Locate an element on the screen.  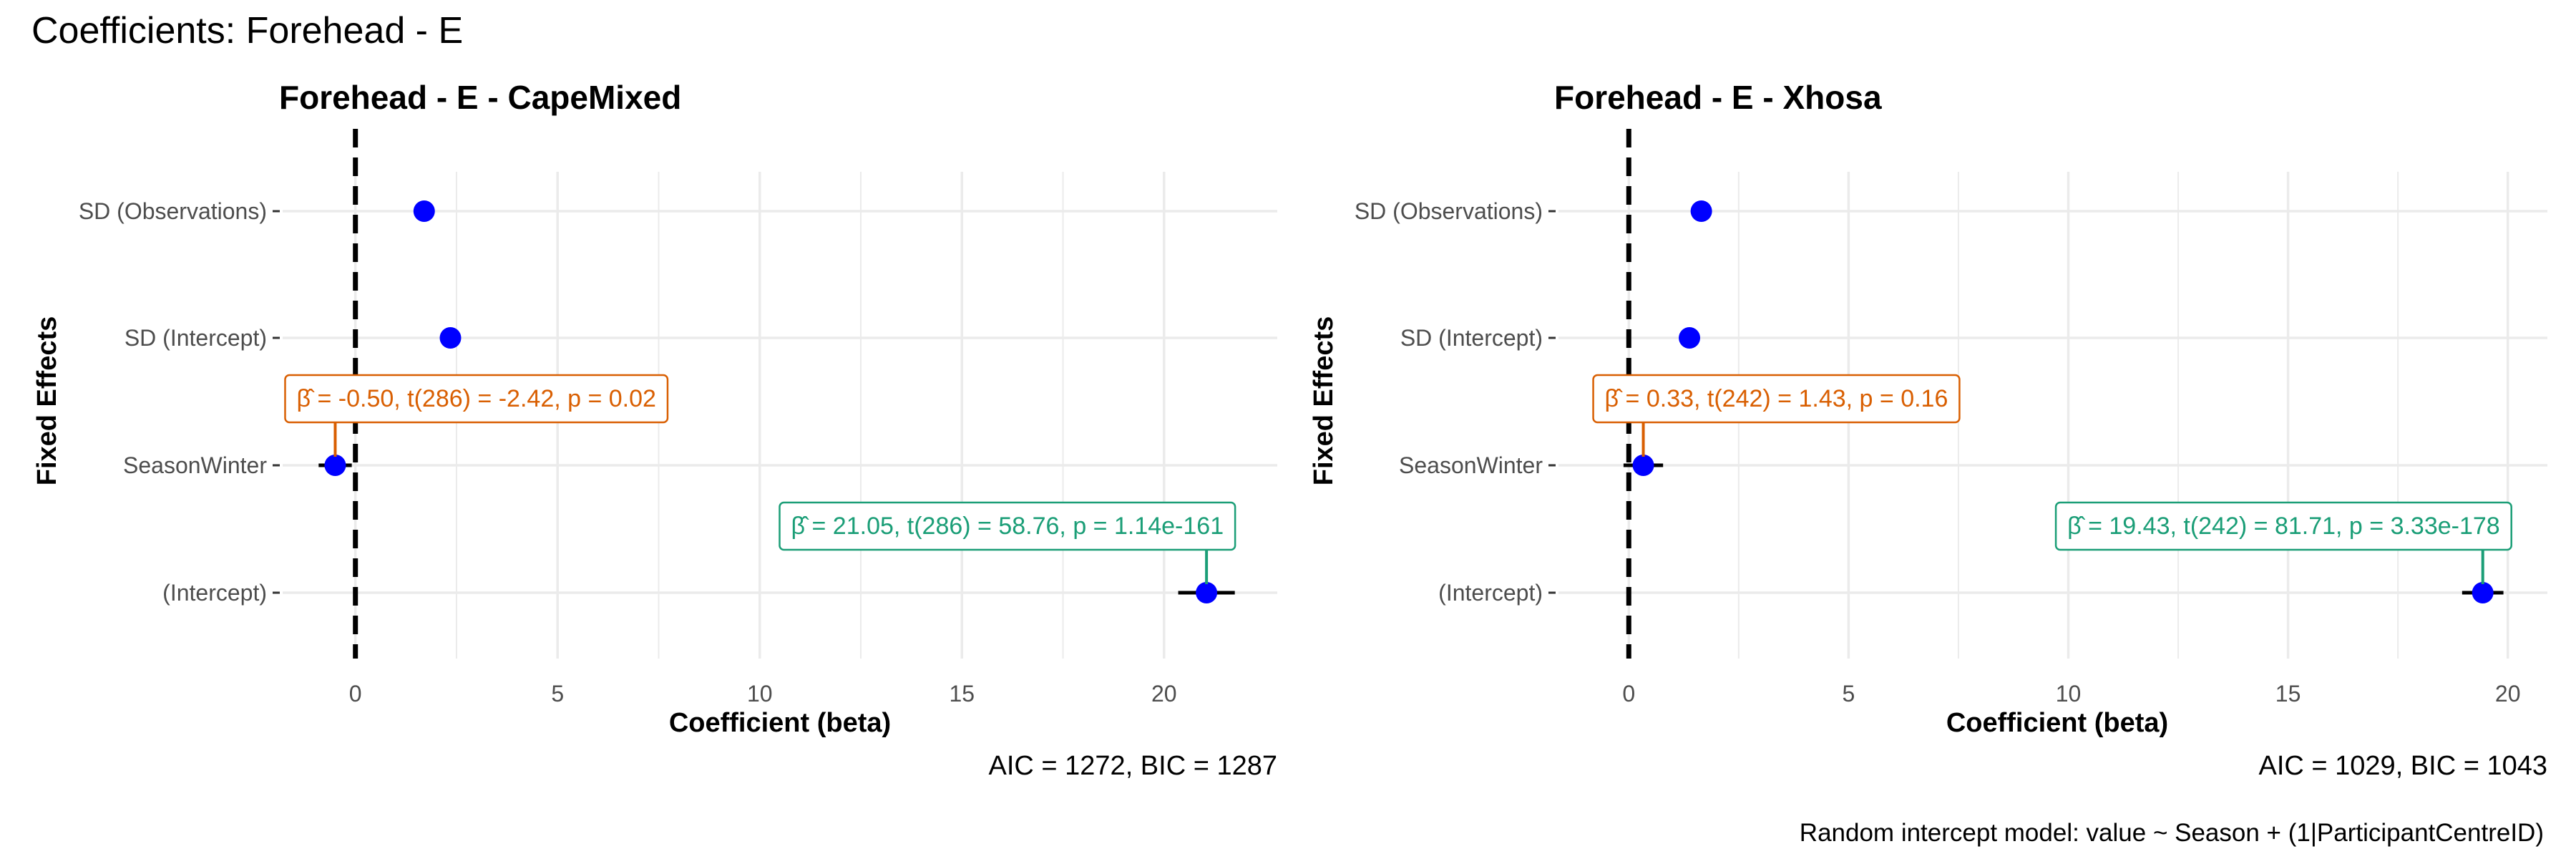
stat-values: = 0.33, t(242) = 1.43, p = 0.16 is located at coordinates (1787, 398).